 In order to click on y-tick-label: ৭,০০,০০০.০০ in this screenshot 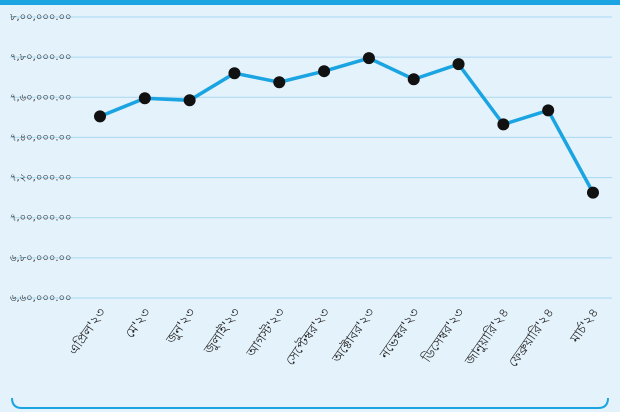, I will do `click(41, 218)`.